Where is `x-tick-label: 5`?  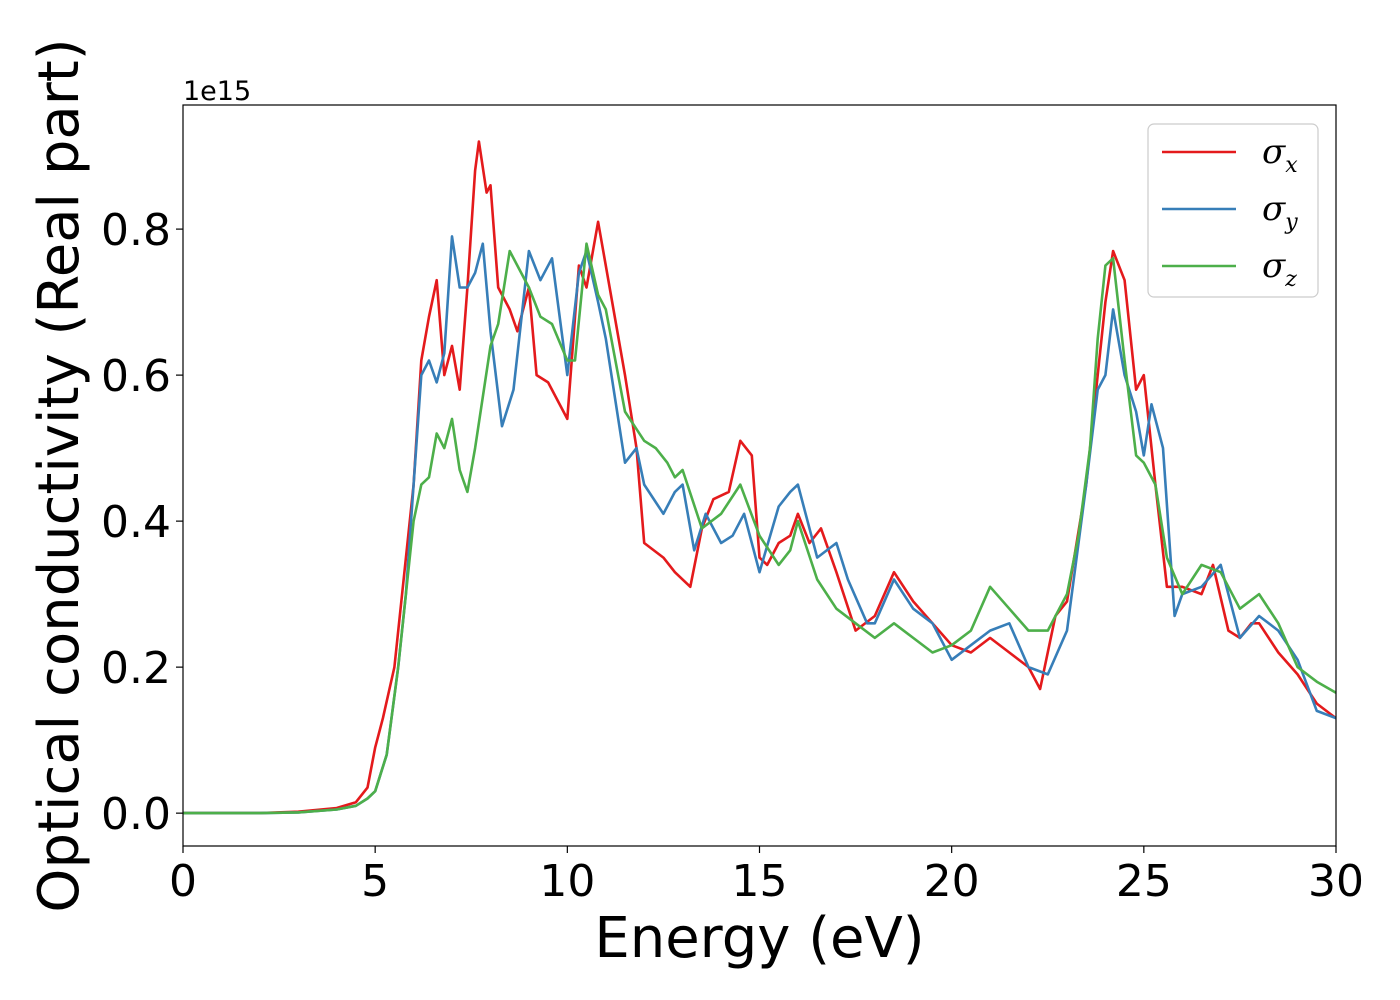
x-tick-label: 5 is located at coordinates (375, 881).